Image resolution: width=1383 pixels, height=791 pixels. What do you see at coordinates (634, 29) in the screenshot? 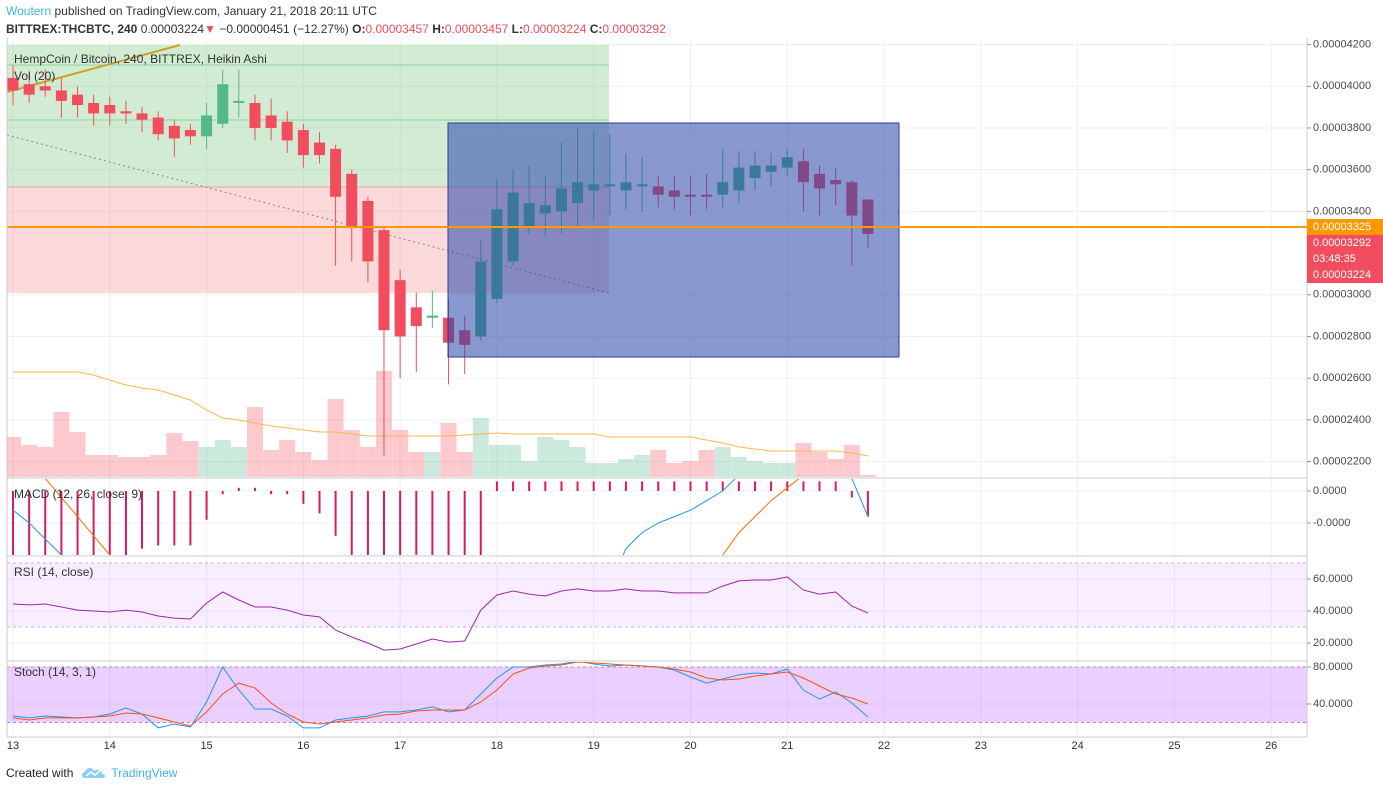
I see `close-value: 0.00003292` at bounding box center [634, 29].